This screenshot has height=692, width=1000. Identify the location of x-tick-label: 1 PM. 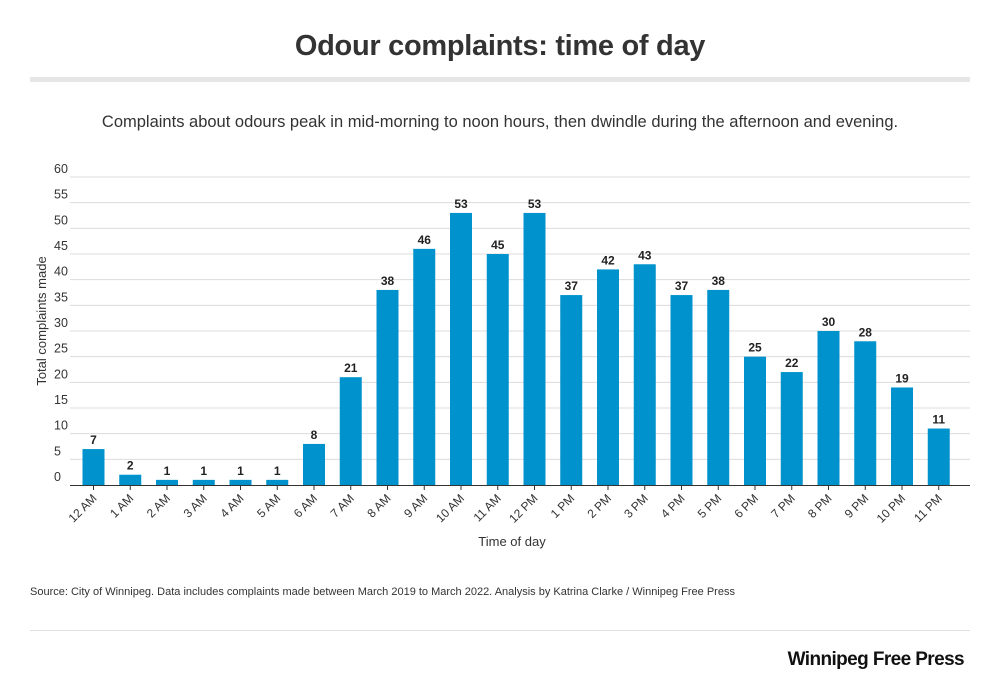
(563, 506).